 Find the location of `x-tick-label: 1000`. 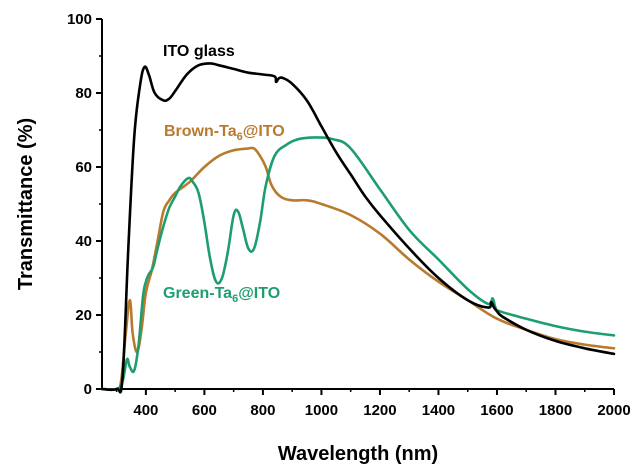

x-tick-label: 1000 is located at coordinates (321, 410).